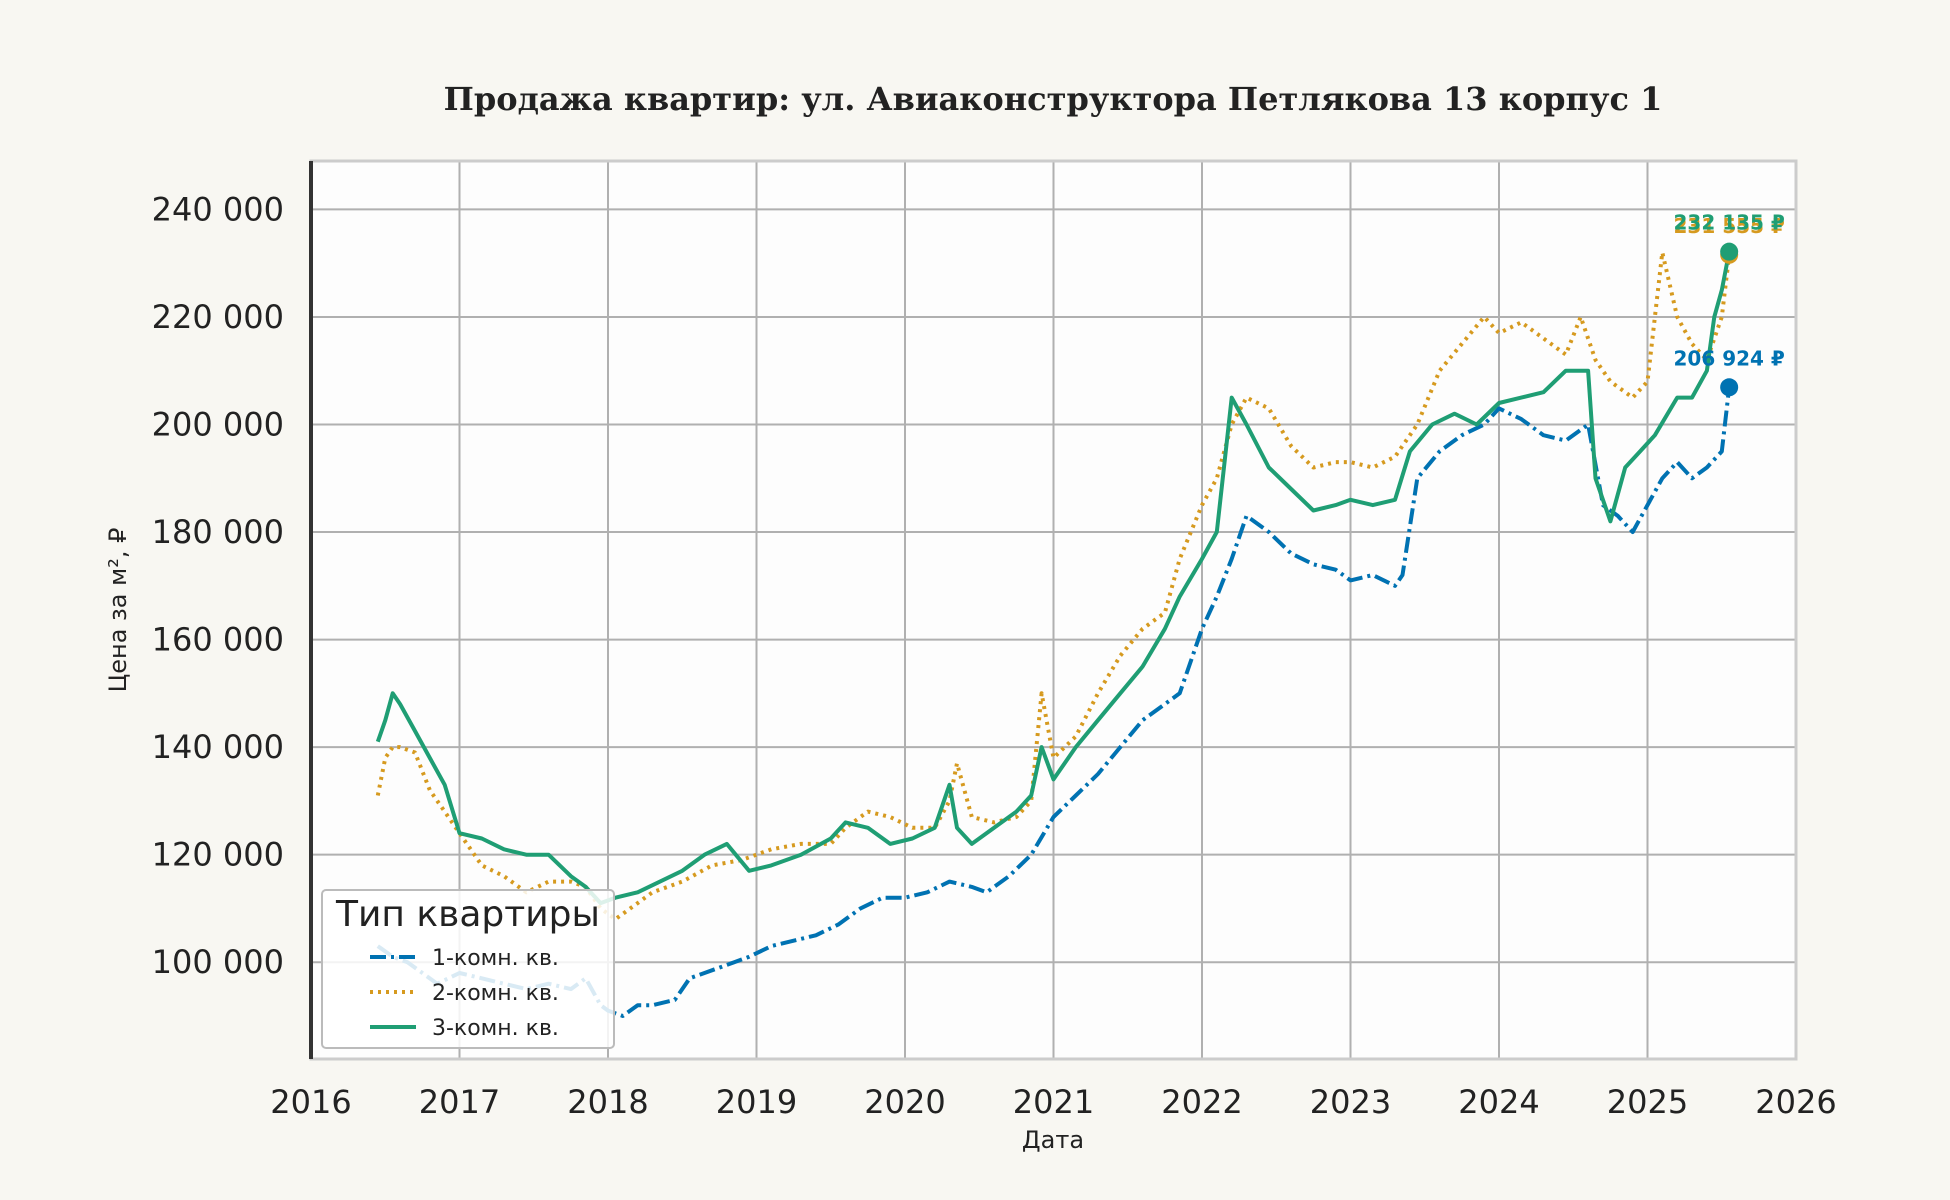 This screenshot has height=1200, width=1950. What do you see at coordinates (1729, 358) in the screenshot?
I see `end-value-label: 206 924 ₽` at bounding box center [1729, 358].